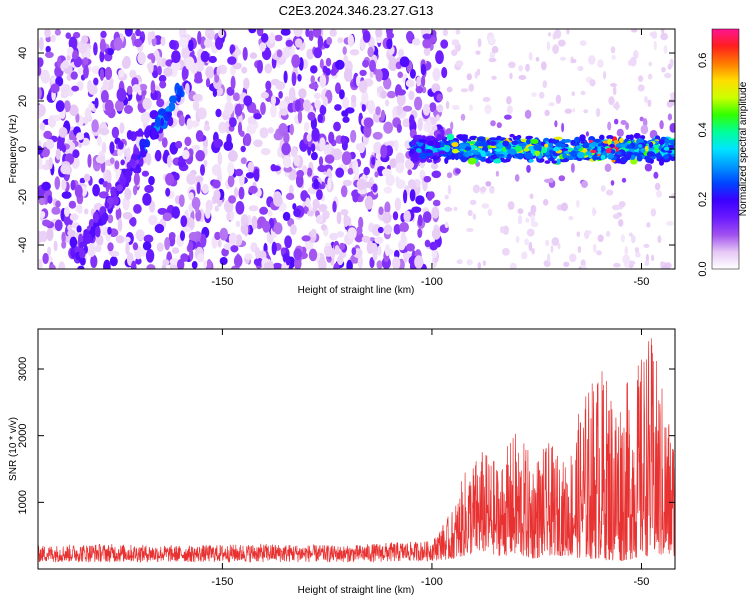 The image size is (750, 600). Describe the element at coordinates (23, 502) in the screenshot. I see `snr-y-tick-label: 1000` at that location.